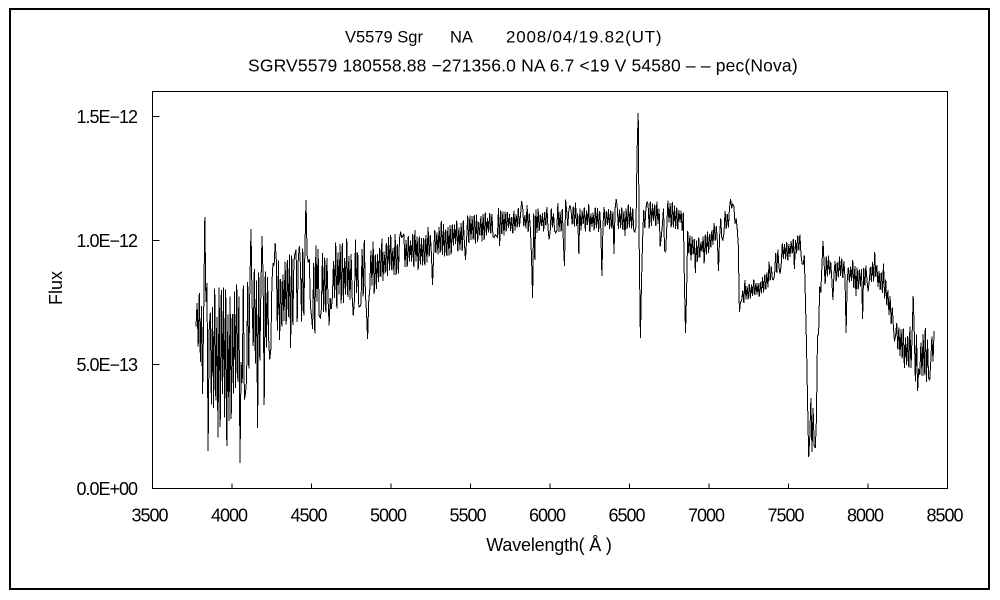 The height and width of the screenshot is (600, 1000). I want to click on svg-text: 4500, so click(308, 516).